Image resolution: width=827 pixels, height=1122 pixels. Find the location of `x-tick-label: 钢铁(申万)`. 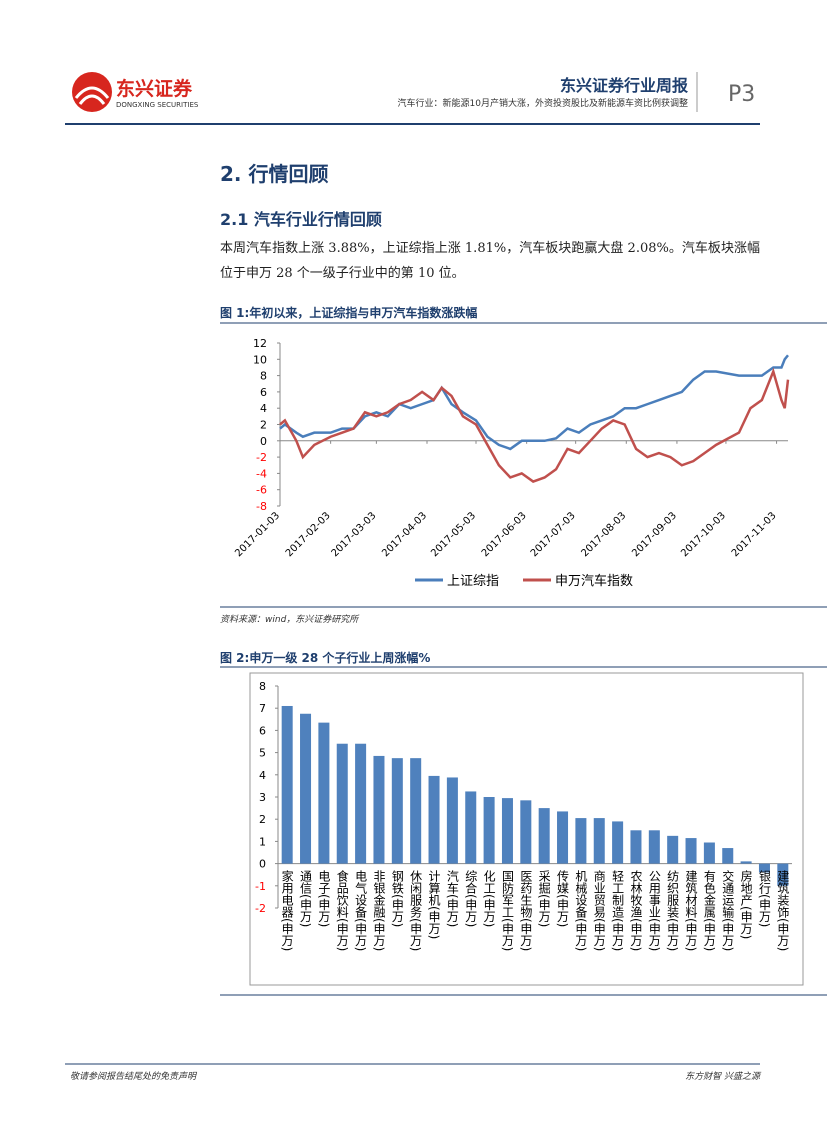

x-tick-label: 钢铁(申万) is located at coordinates (397, 899).